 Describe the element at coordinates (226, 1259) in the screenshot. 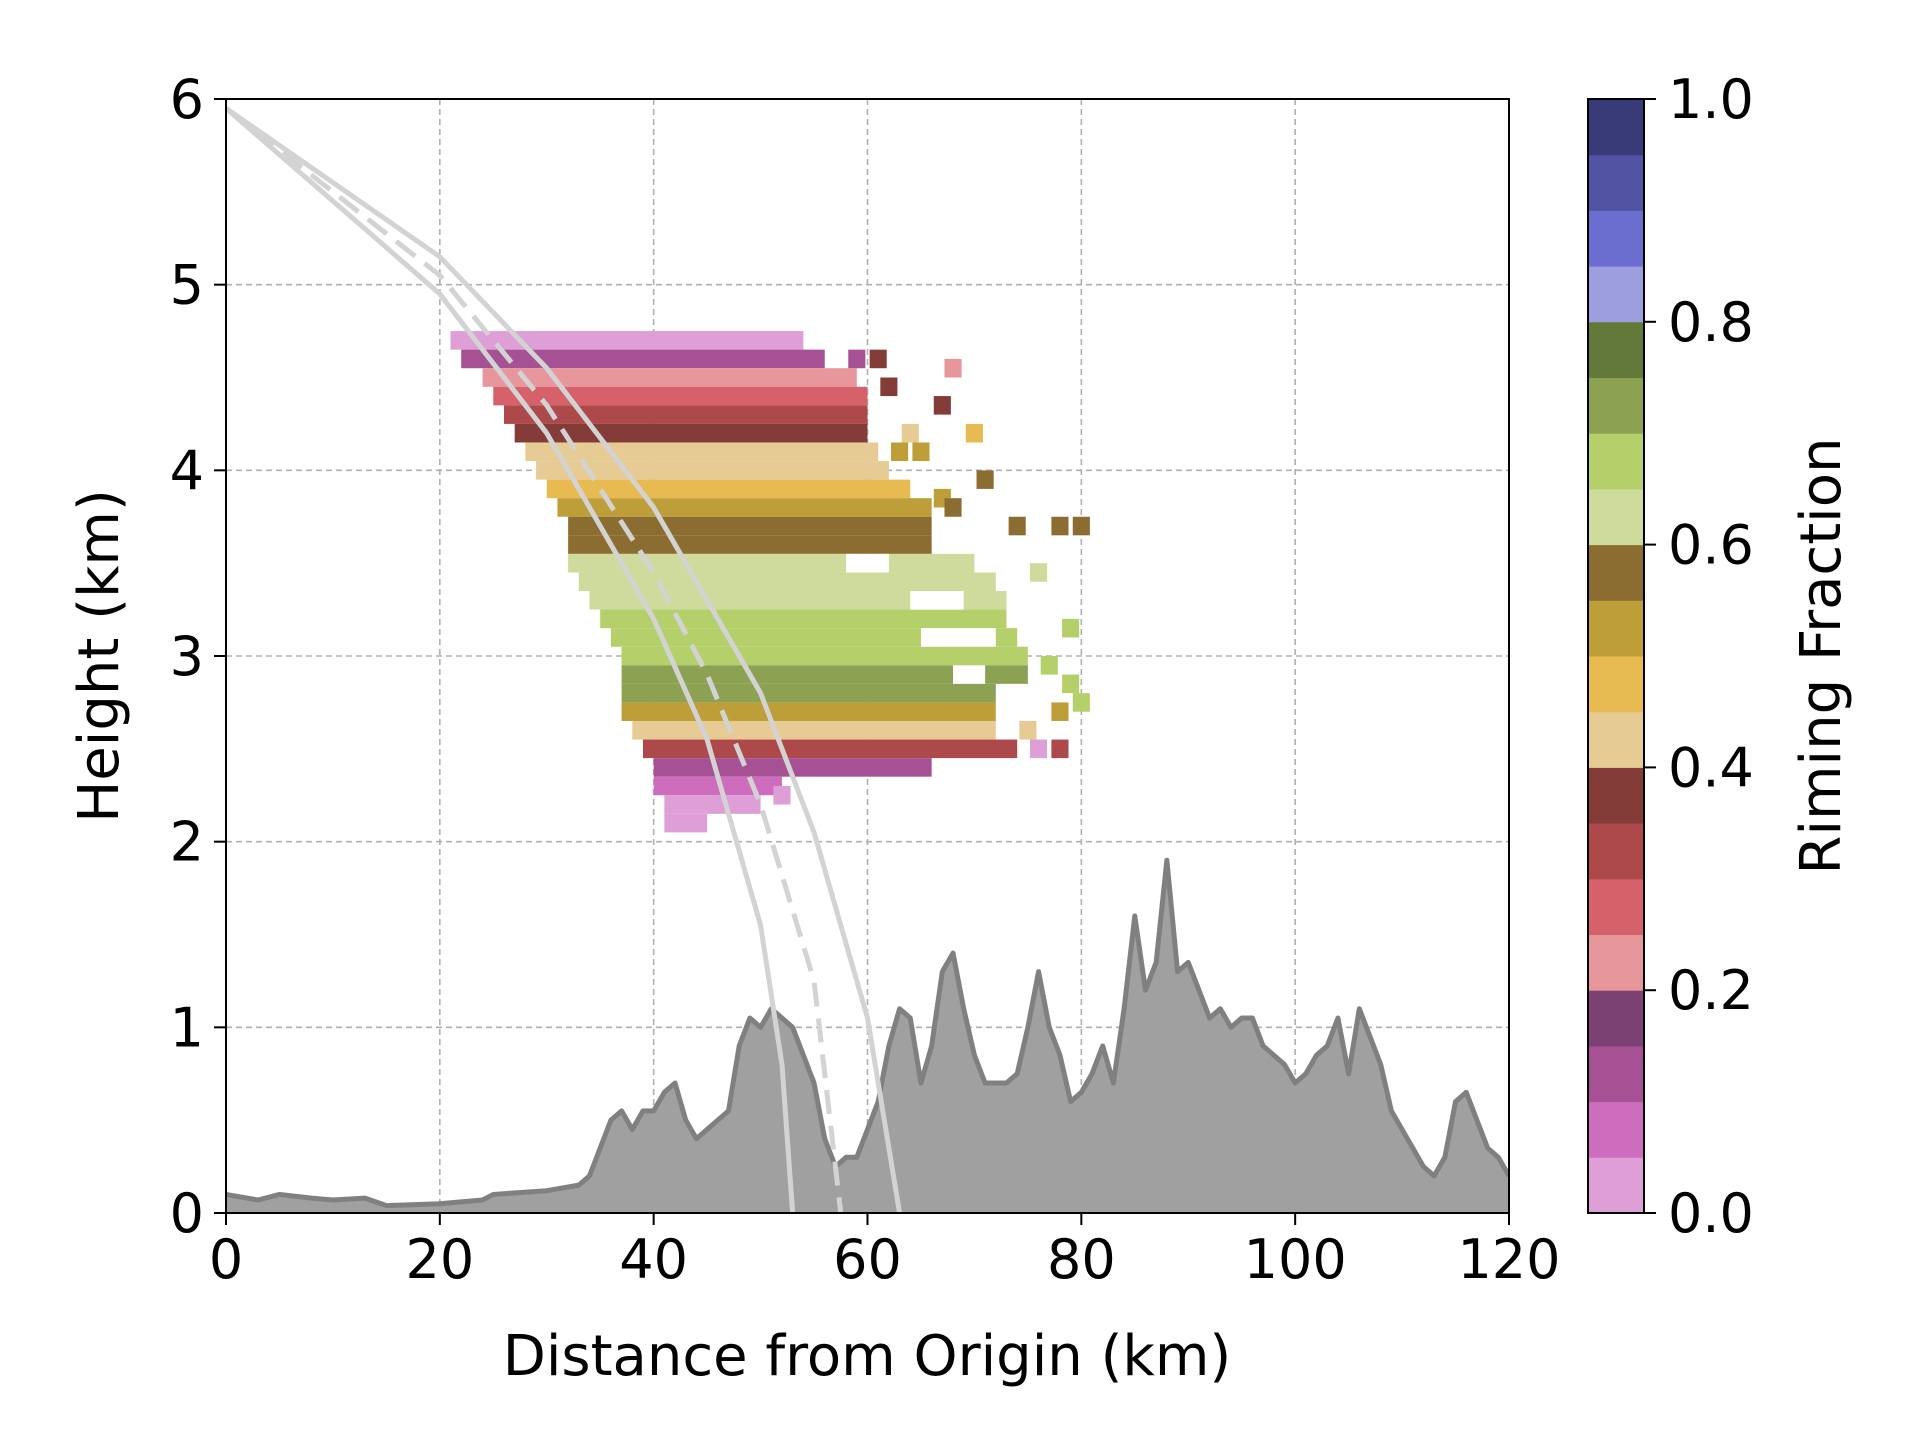

I see `x-tick-label: 0` at that location.